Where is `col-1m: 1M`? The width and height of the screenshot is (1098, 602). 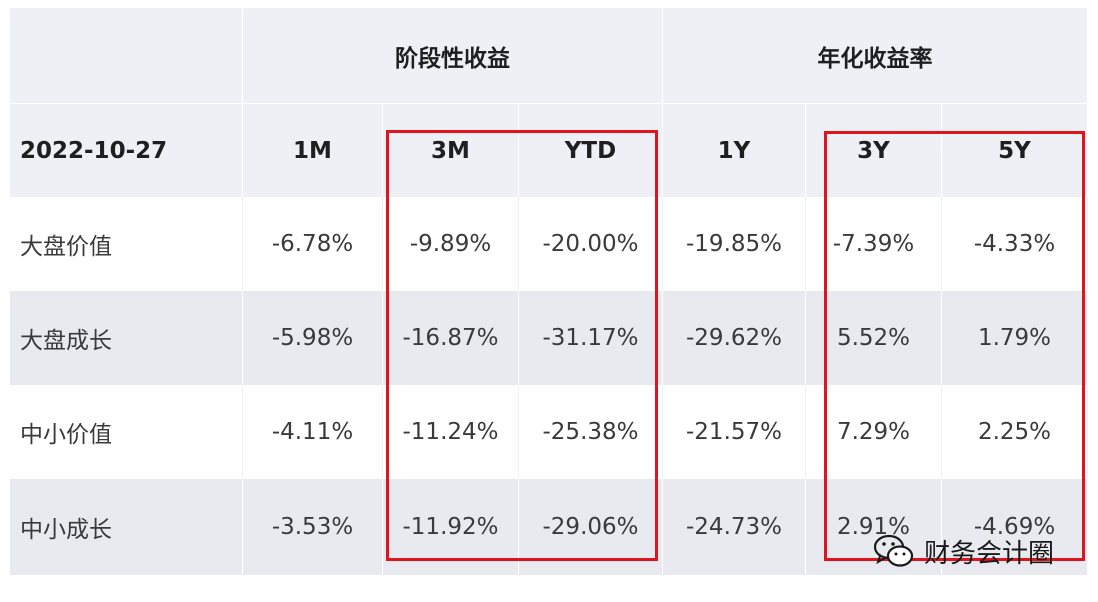 col-1m: 1M is located at coordinates (313, 151).